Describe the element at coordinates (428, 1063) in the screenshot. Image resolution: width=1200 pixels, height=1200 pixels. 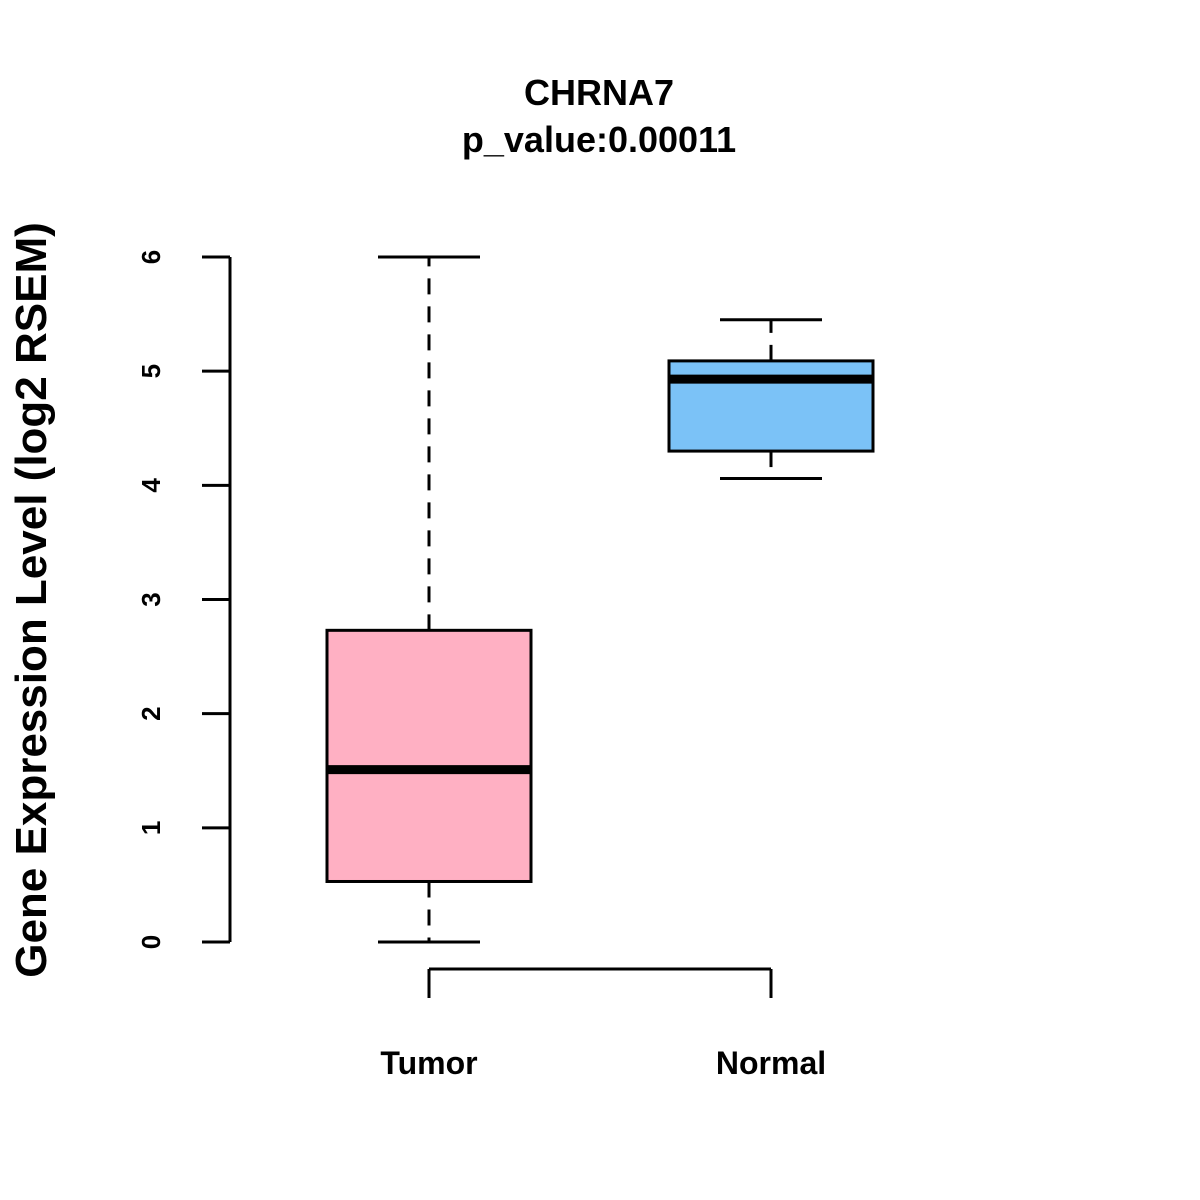
I see `x-tick-label-tumor: Tumor` at that location.